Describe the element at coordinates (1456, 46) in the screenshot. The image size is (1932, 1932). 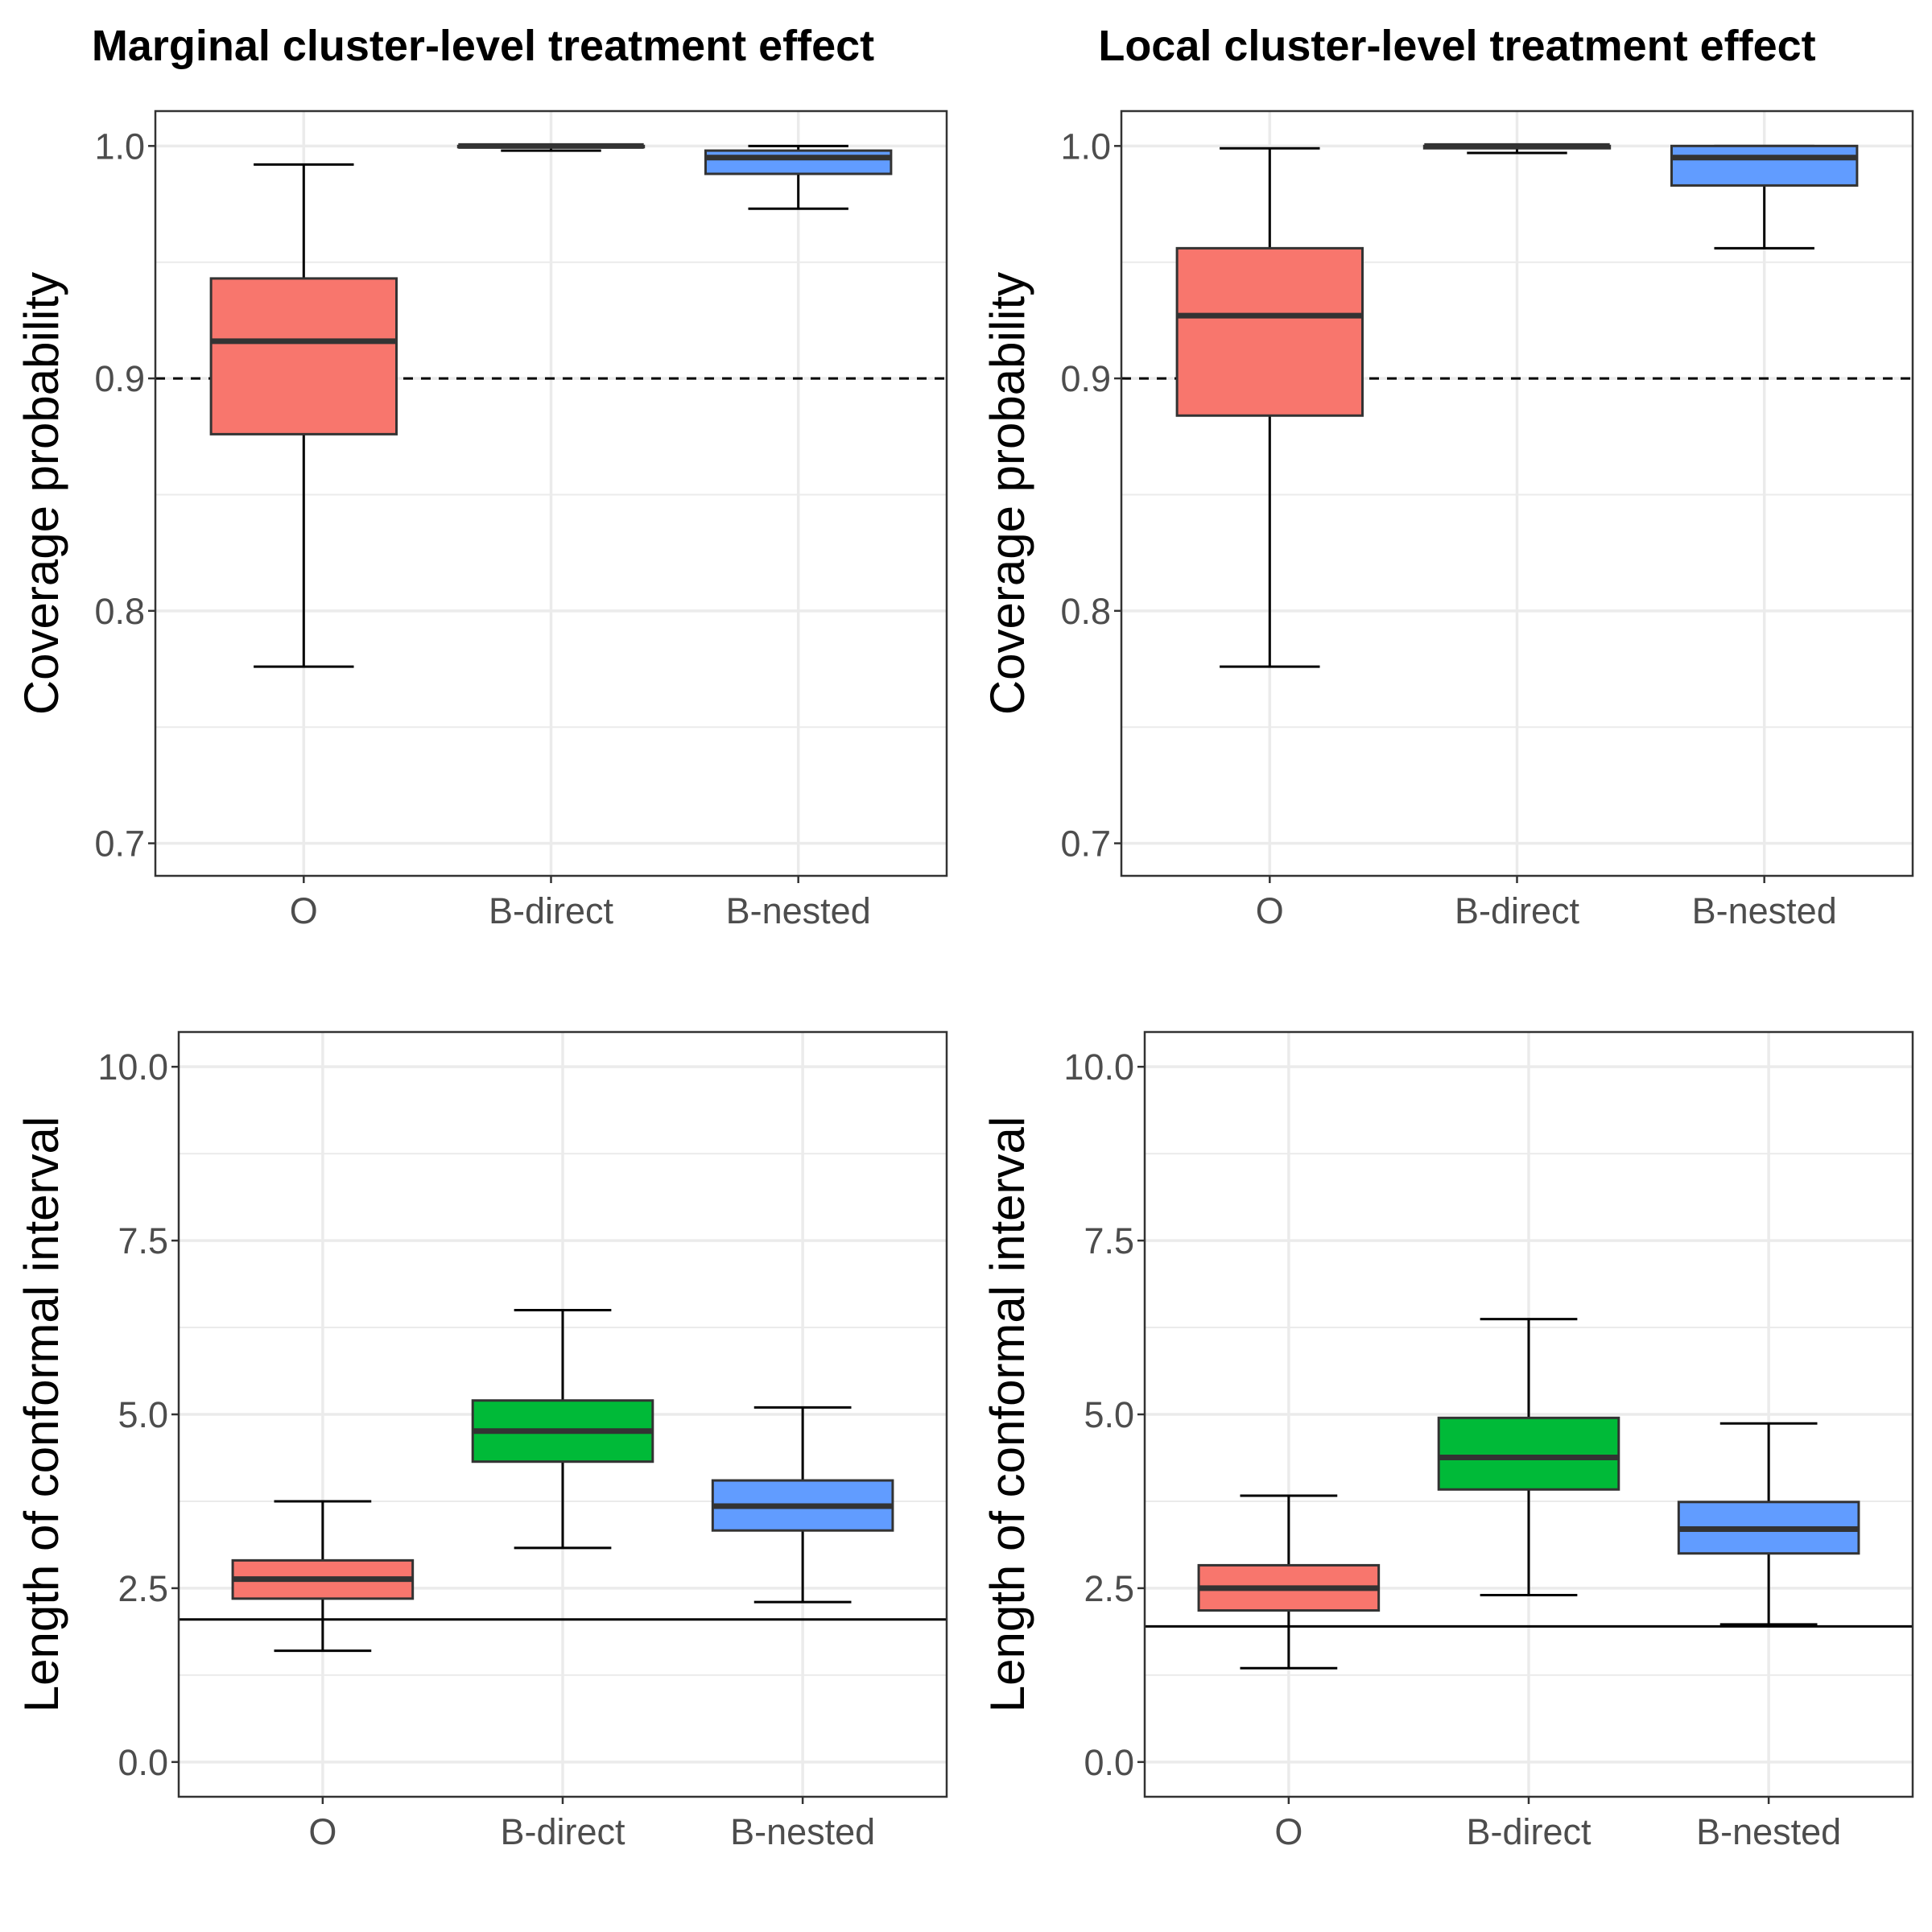
I see `column-title-local: Local cluster-level treatment effect` at that location.